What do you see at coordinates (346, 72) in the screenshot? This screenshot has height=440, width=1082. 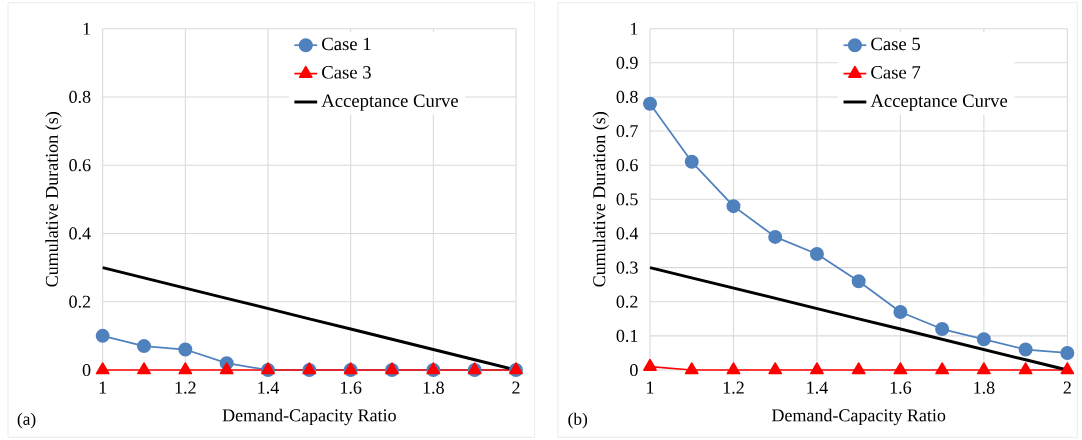 I see `legend-label: Case 3` at bounding box center [346, 72].